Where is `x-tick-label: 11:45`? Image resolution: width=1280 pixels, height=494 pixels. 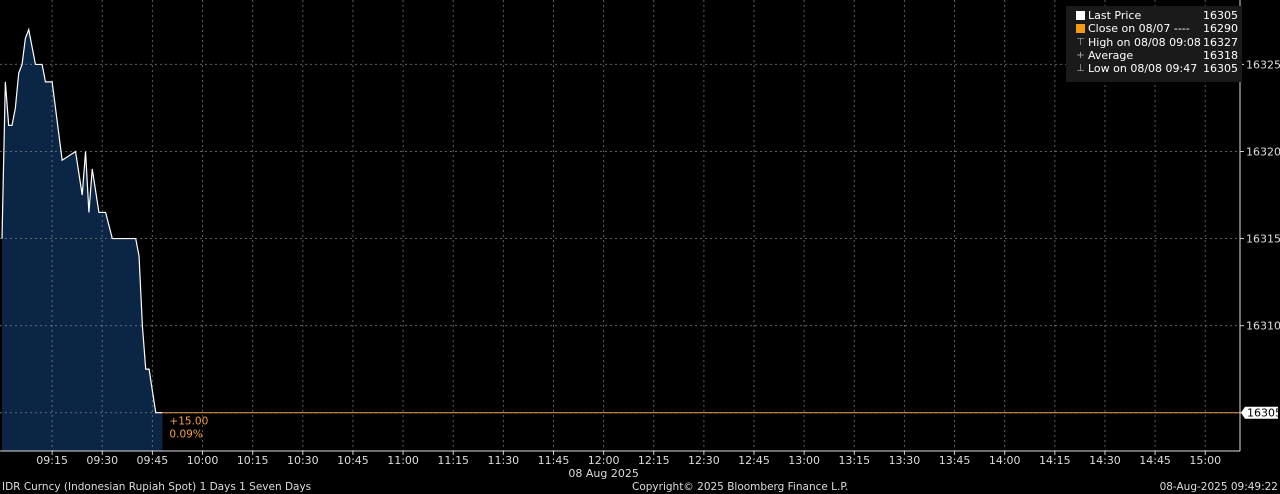
x-tick-label: 11:45 is located at coordinates (554, 460).